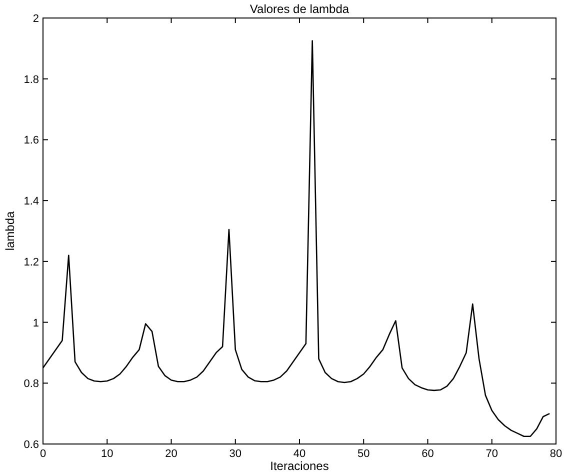 Image resolution: width=570 pixels, height=473 pixels. I want to click on x-tick-label: 10, so click(107, 454).